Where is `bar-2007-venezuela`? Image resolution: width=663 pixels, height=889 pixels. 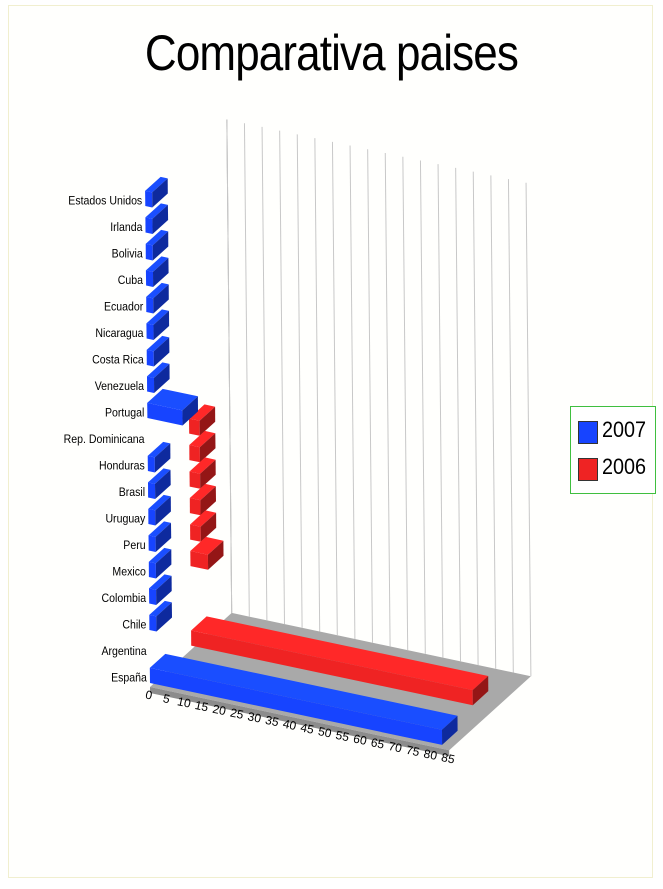
bar-2007-venezuela is located at coordinates (158, 377).